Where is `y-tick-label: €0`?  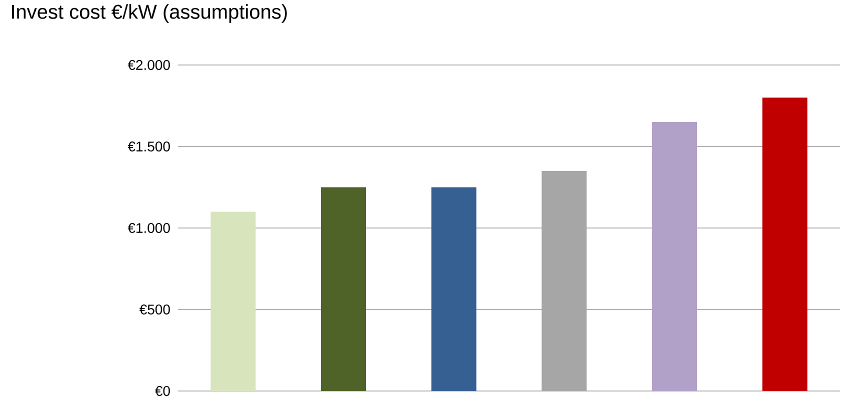
y-tick-label: €0 is located at coordinates (162, 391).